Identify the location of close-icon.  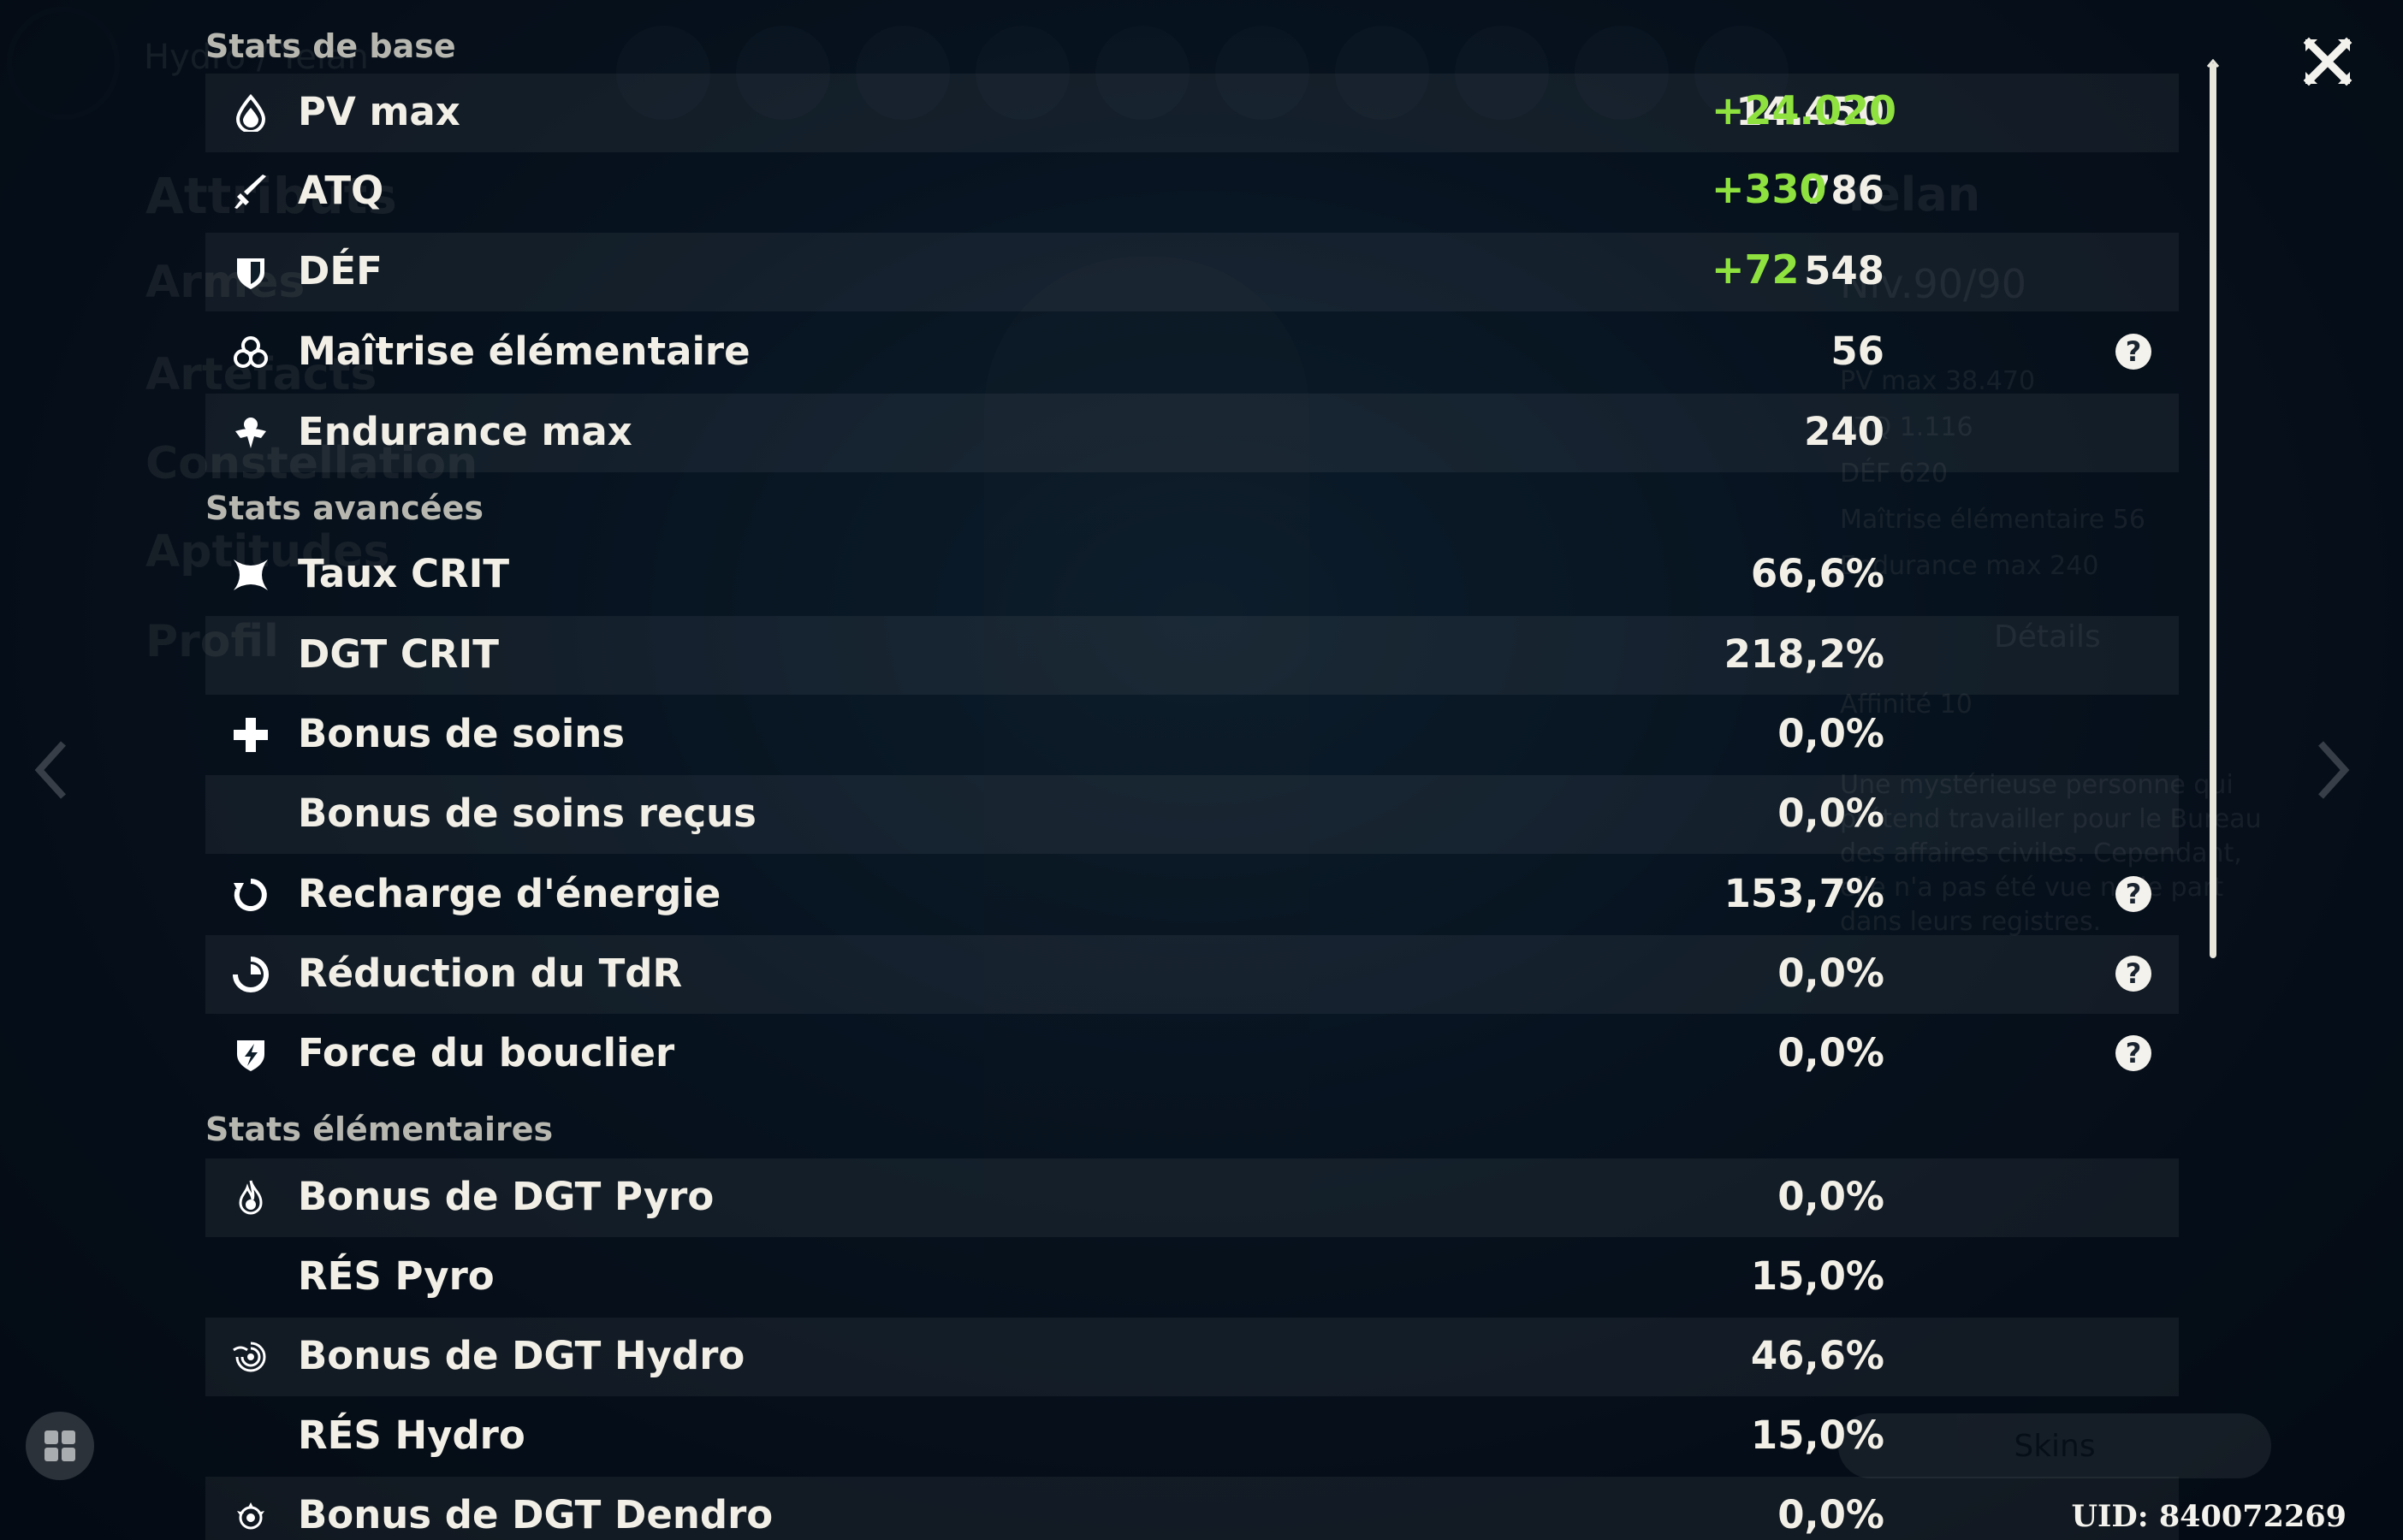
(2328, 61).